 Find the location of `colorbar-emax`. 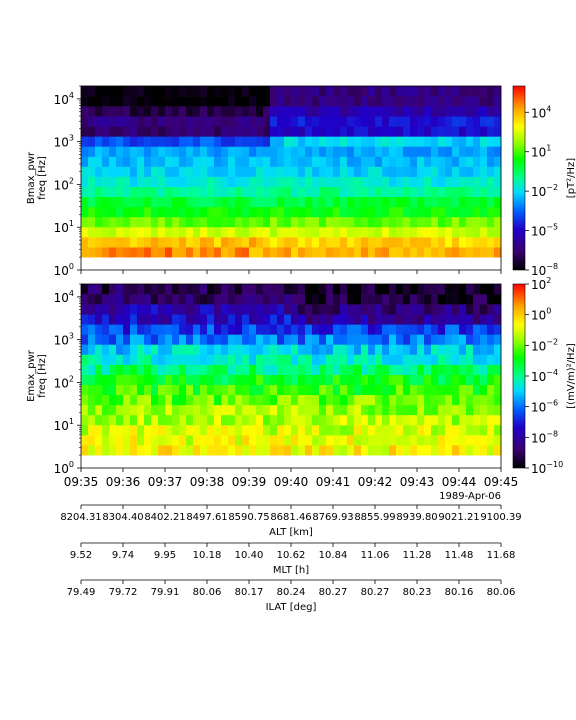

colorbar-emax is located at coordinates (519, 376).